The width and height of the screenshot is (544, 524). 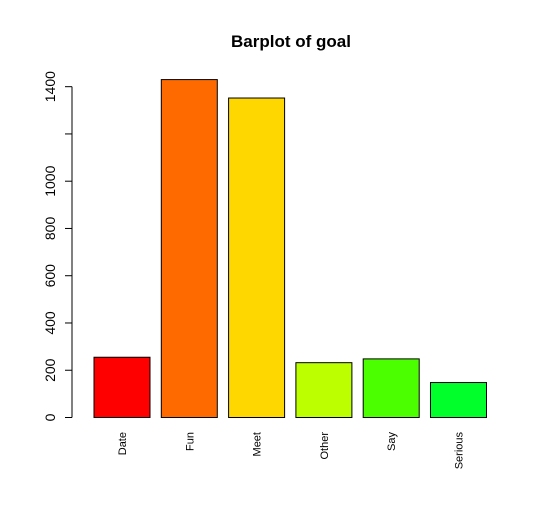 What do you see at coordinates (50, 276) in the screenshot?
I see `y-tick-label: 600` at bounding box center [50, 276].